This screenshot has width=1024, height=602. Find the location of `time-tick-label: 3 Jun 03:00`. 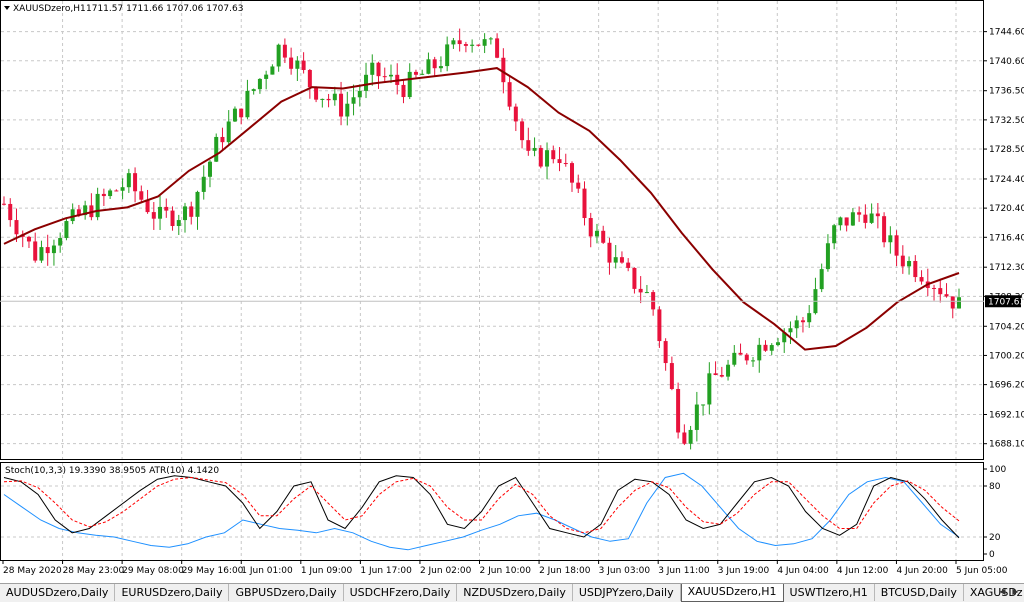

time-tick-label: 3 Jun 03:00 is located at coordinates (625, 571).